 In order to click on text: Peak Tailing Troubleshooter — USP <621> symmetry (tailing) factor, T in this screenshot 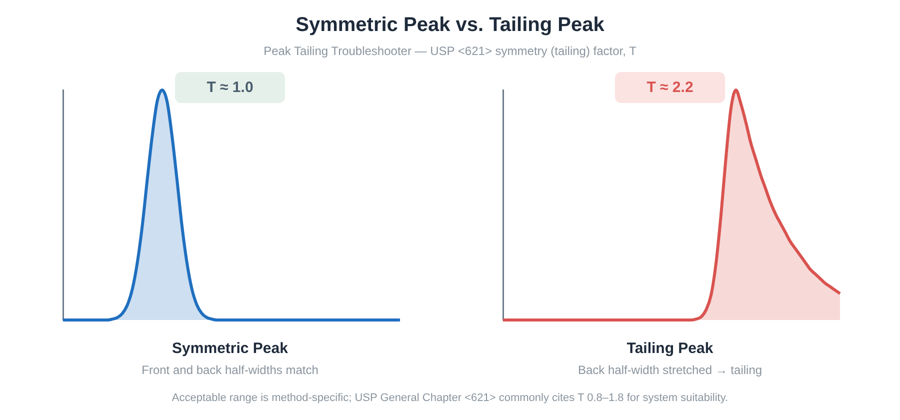, I will do `click(450, 51)`.